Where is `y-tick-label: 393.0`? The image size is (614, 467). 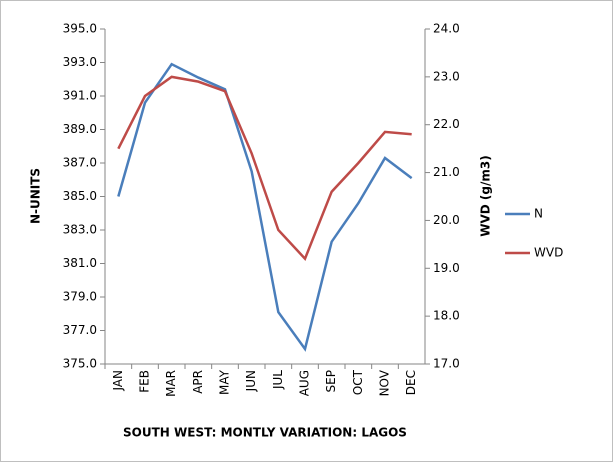 y-tick-label: 393.0 is located at coordinates (80, 62).